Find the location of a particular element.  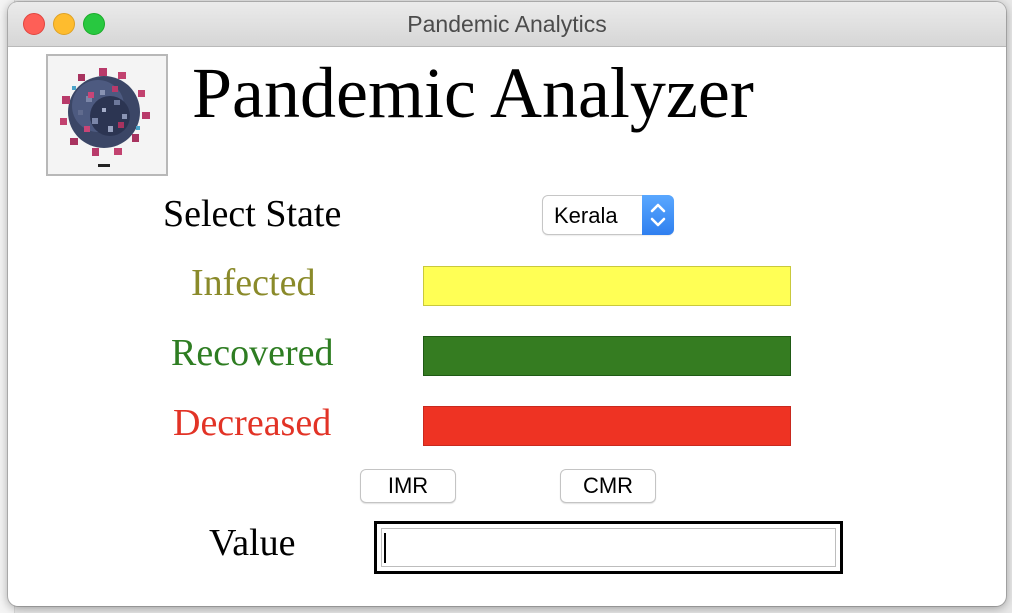

recovered-bar is located at coordinates (607, 356).